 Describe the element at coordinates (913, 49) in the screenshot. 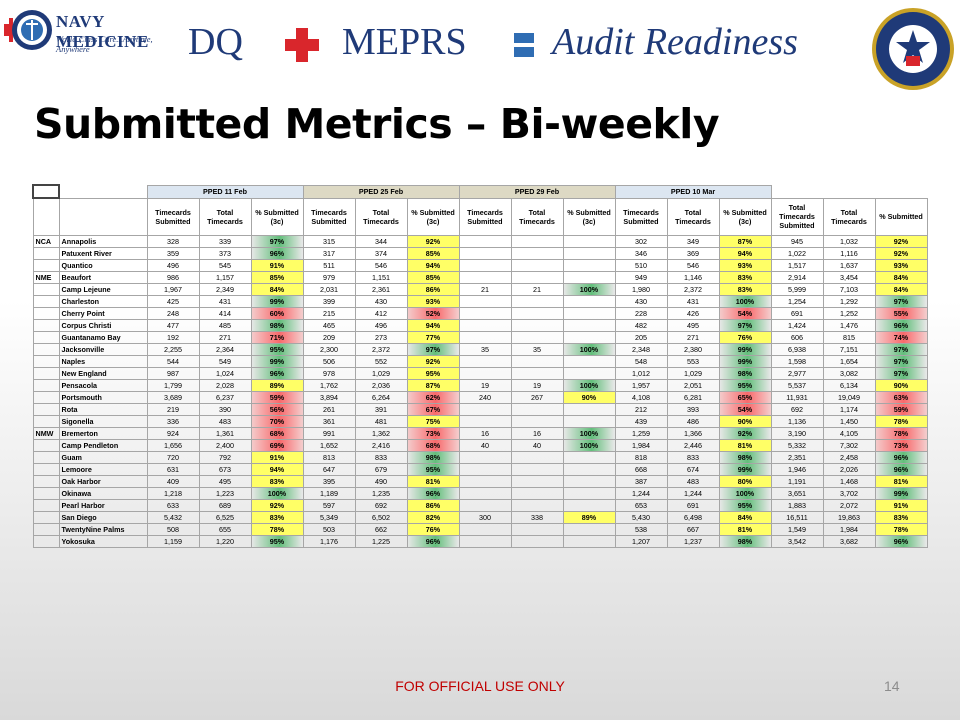

I see `bureau-of-medicine-seal-icon` at that location.